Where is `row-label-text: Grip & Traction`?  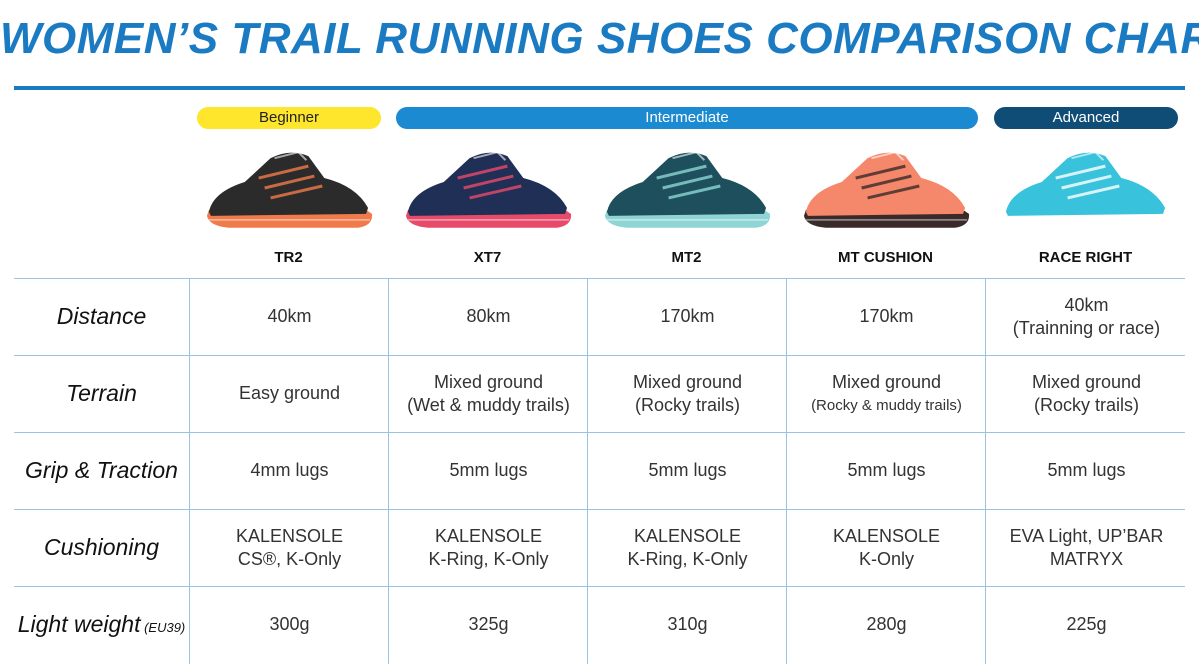
row-label-text: Grip & Traction is located at coordinates (101, 470).